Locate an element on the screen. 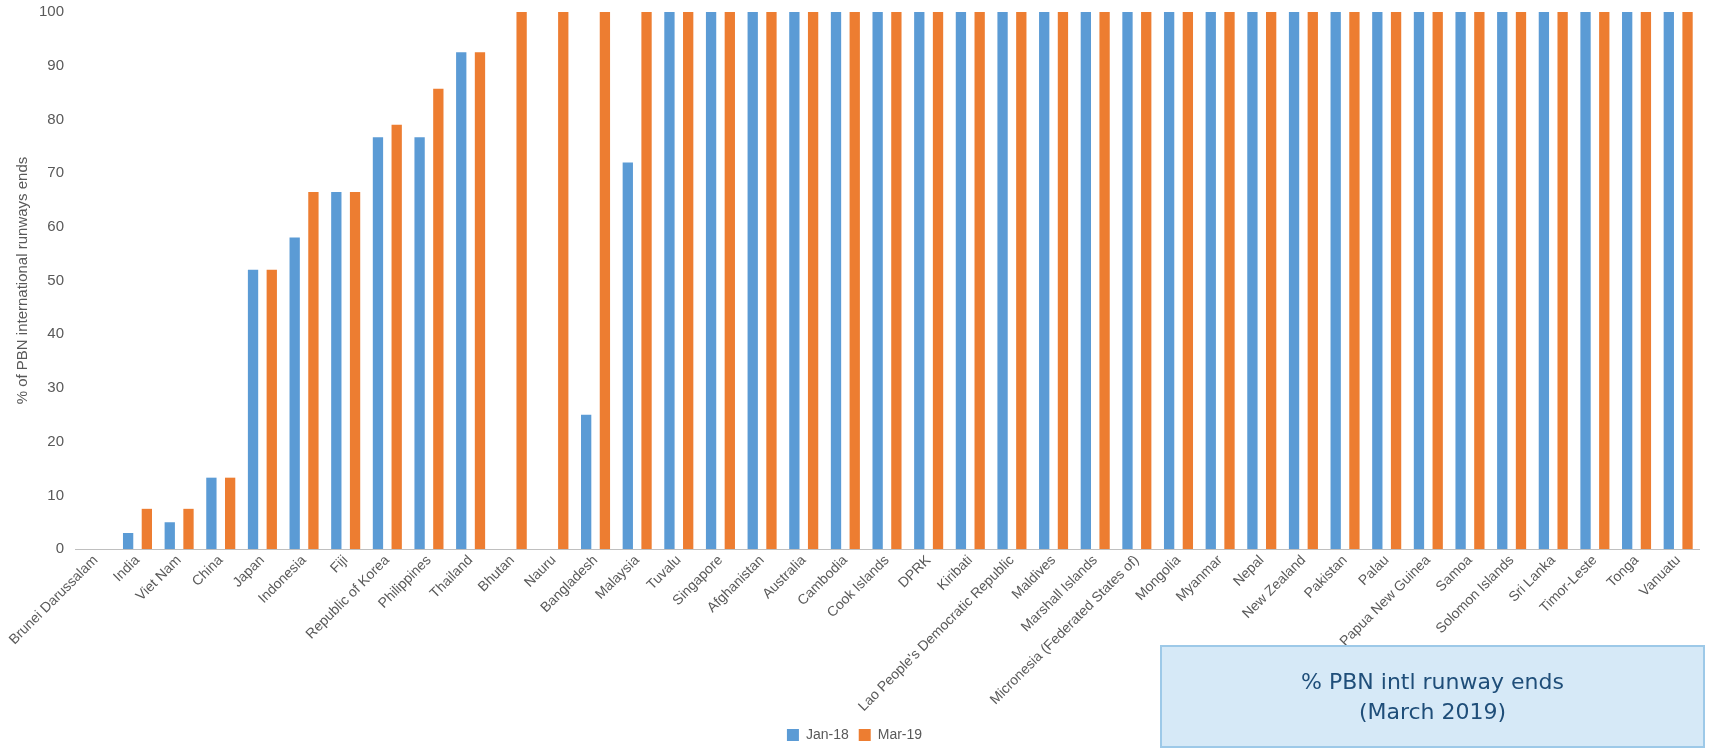 This screenshot has width=1709, height=752. y-axis-title: % of PBN international runways ends is located at coordinates (22, 280).